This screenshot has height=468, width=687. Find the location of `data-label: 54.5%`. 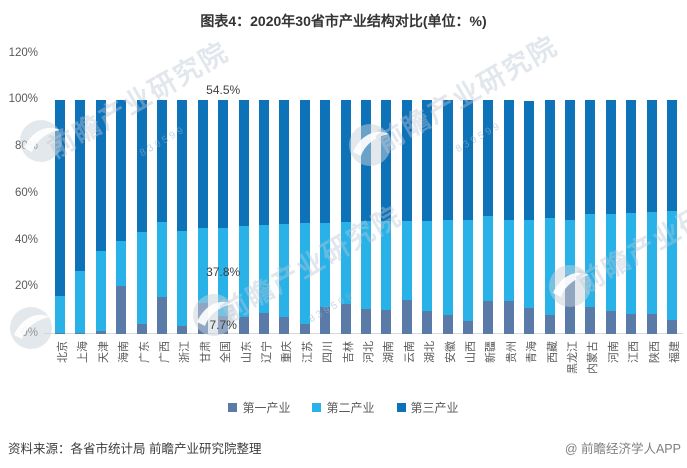

data-label: 54.5% is located at coordinates (223, 90).